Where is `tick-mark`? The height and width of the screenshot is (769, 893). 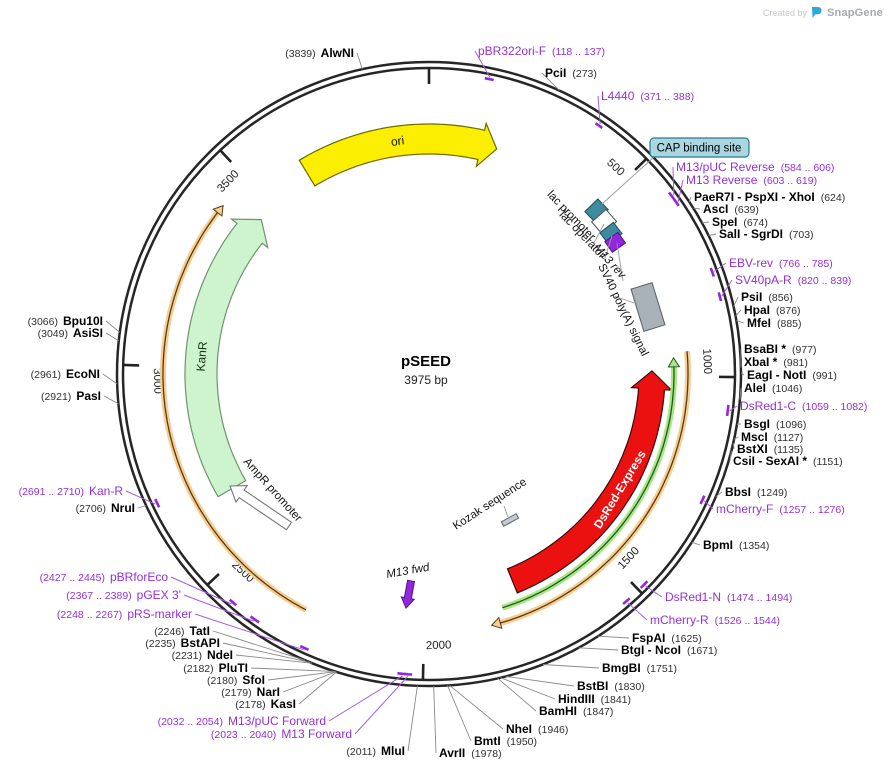
tick-mark is located at coordinates (641, 164).